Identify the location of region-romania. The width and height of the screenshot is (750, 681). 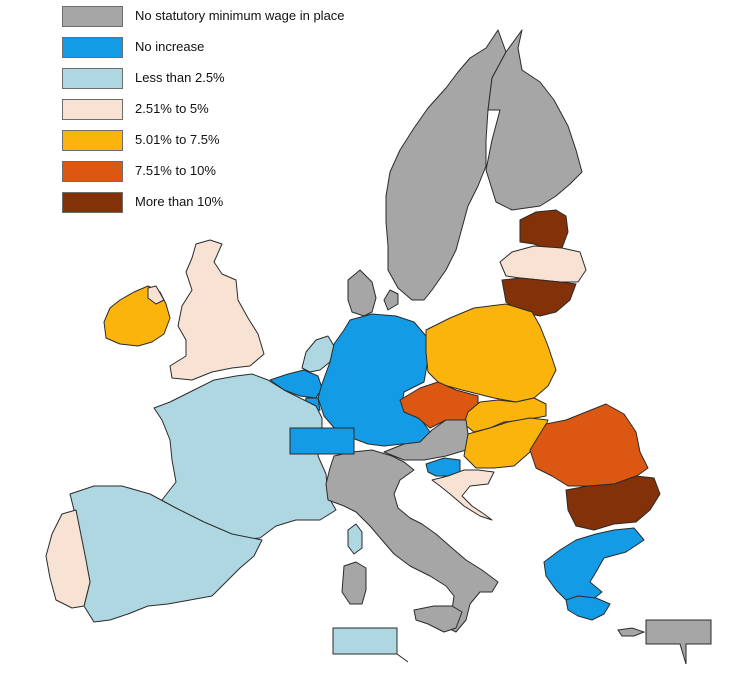
(589, 445).